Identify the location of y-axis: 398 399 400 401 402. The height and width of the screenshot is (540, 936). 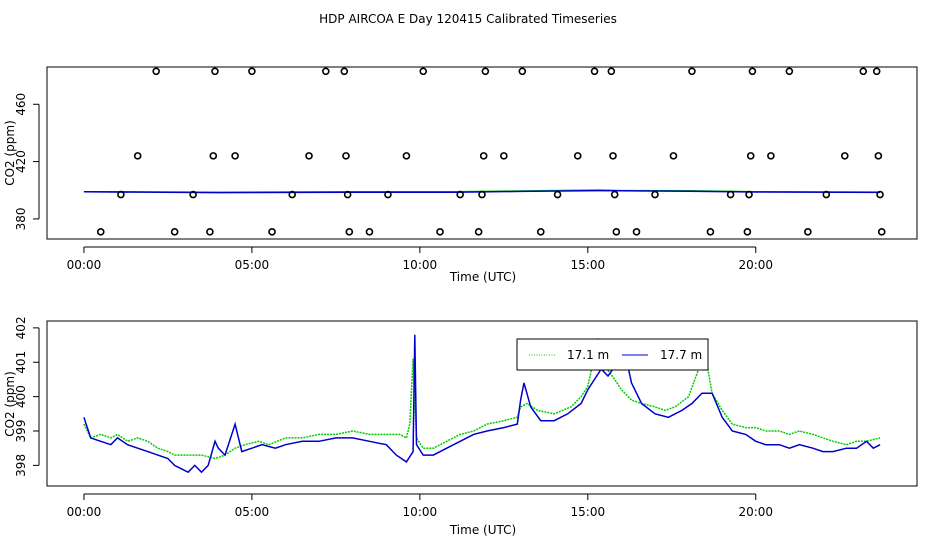
(27, 396).